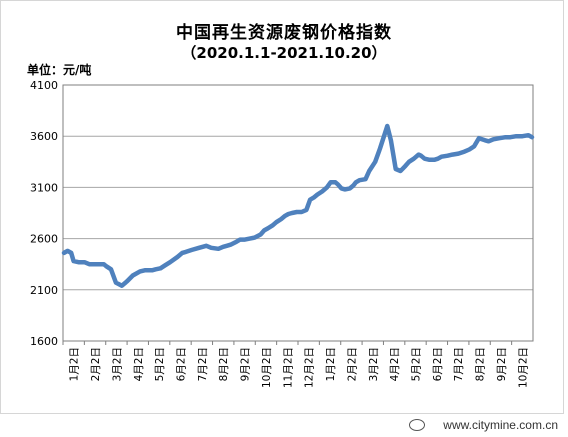 This screenshot has height=437, width=568. I want to click on y-tick-label: 1600, so click(44, 341).